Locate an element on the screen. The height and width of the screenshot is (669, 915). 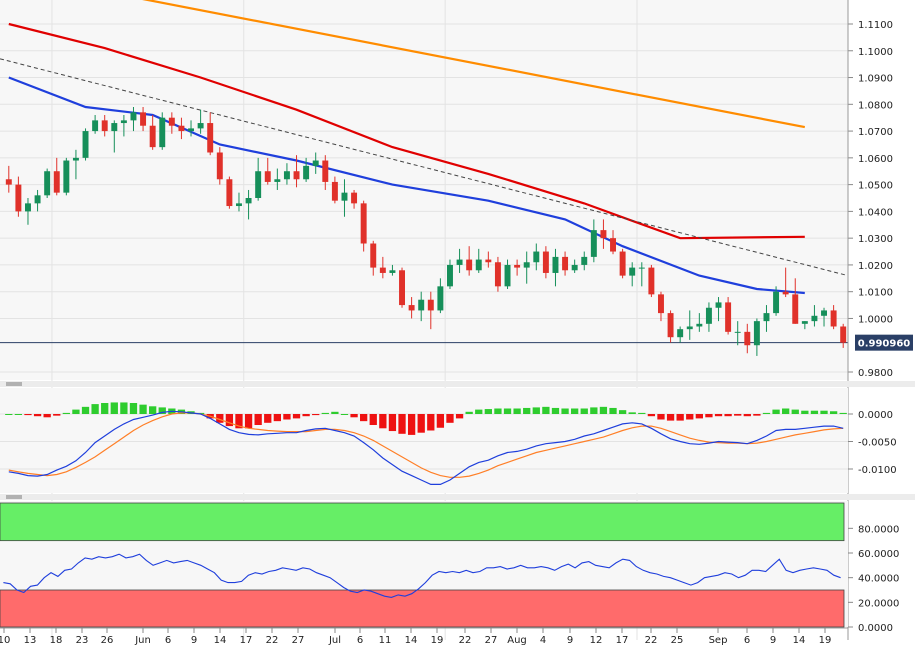
price-tick-label-4: 1.0700 is located at coordinates (875, 132).